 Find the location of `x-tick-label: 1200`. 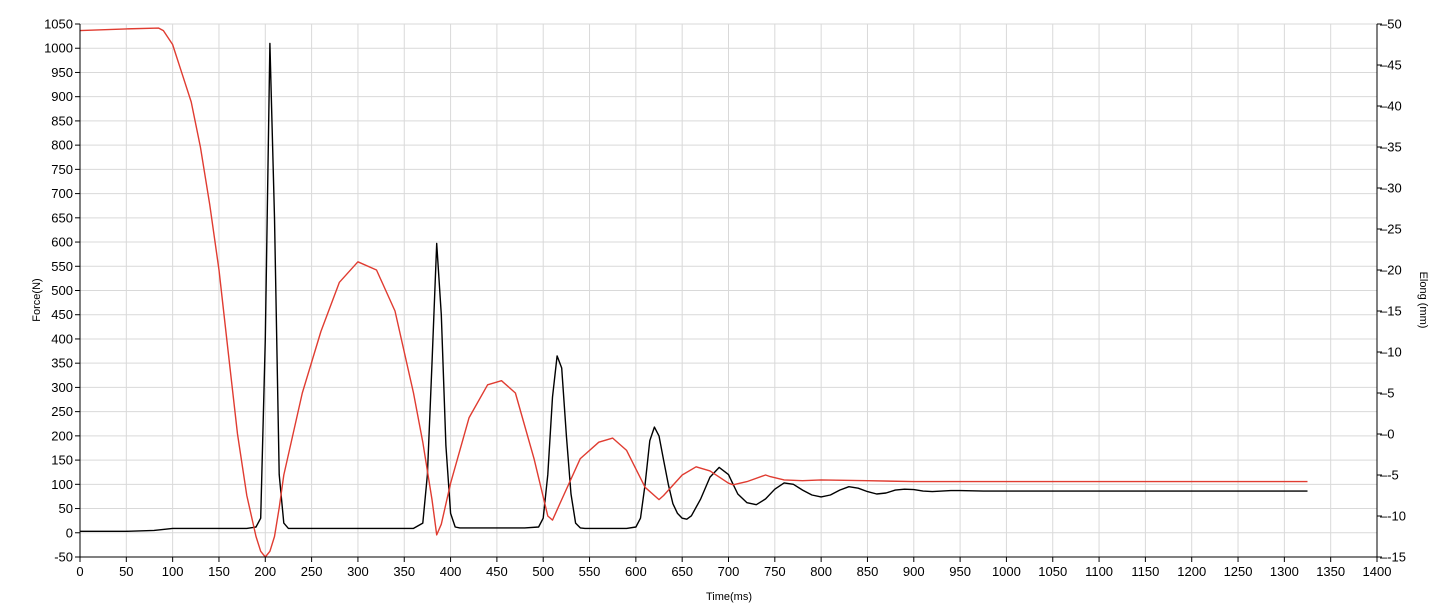

x-tick-label: 1200 is located at coordinates (1191, 571).